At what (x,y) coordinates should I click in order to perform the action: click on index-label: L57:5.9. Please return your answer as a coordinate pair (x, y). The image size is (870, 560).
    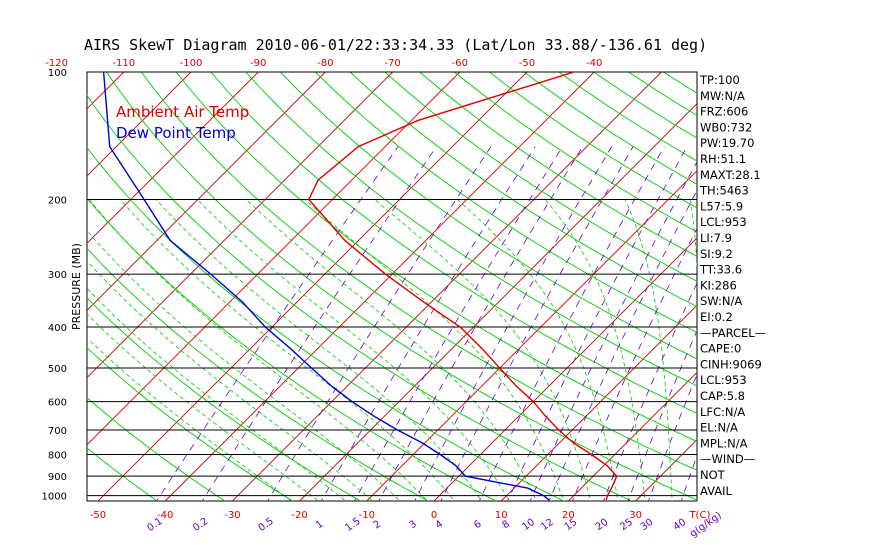
    Looking at the image, I should click on (721, 206).